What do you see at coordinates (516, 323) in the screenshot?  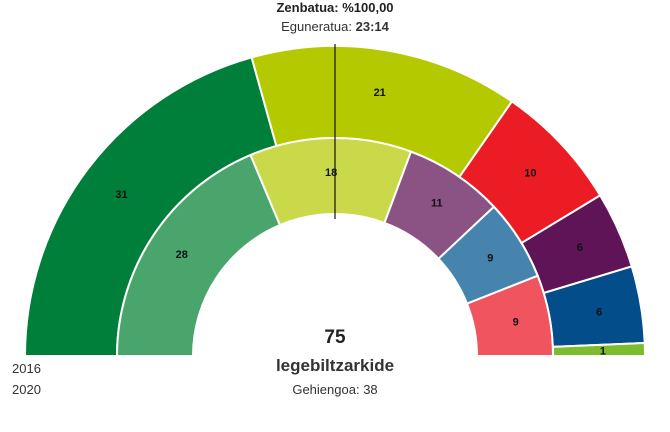 I see `seat-label-2020-5: 9` at bounding box center [516, 323].